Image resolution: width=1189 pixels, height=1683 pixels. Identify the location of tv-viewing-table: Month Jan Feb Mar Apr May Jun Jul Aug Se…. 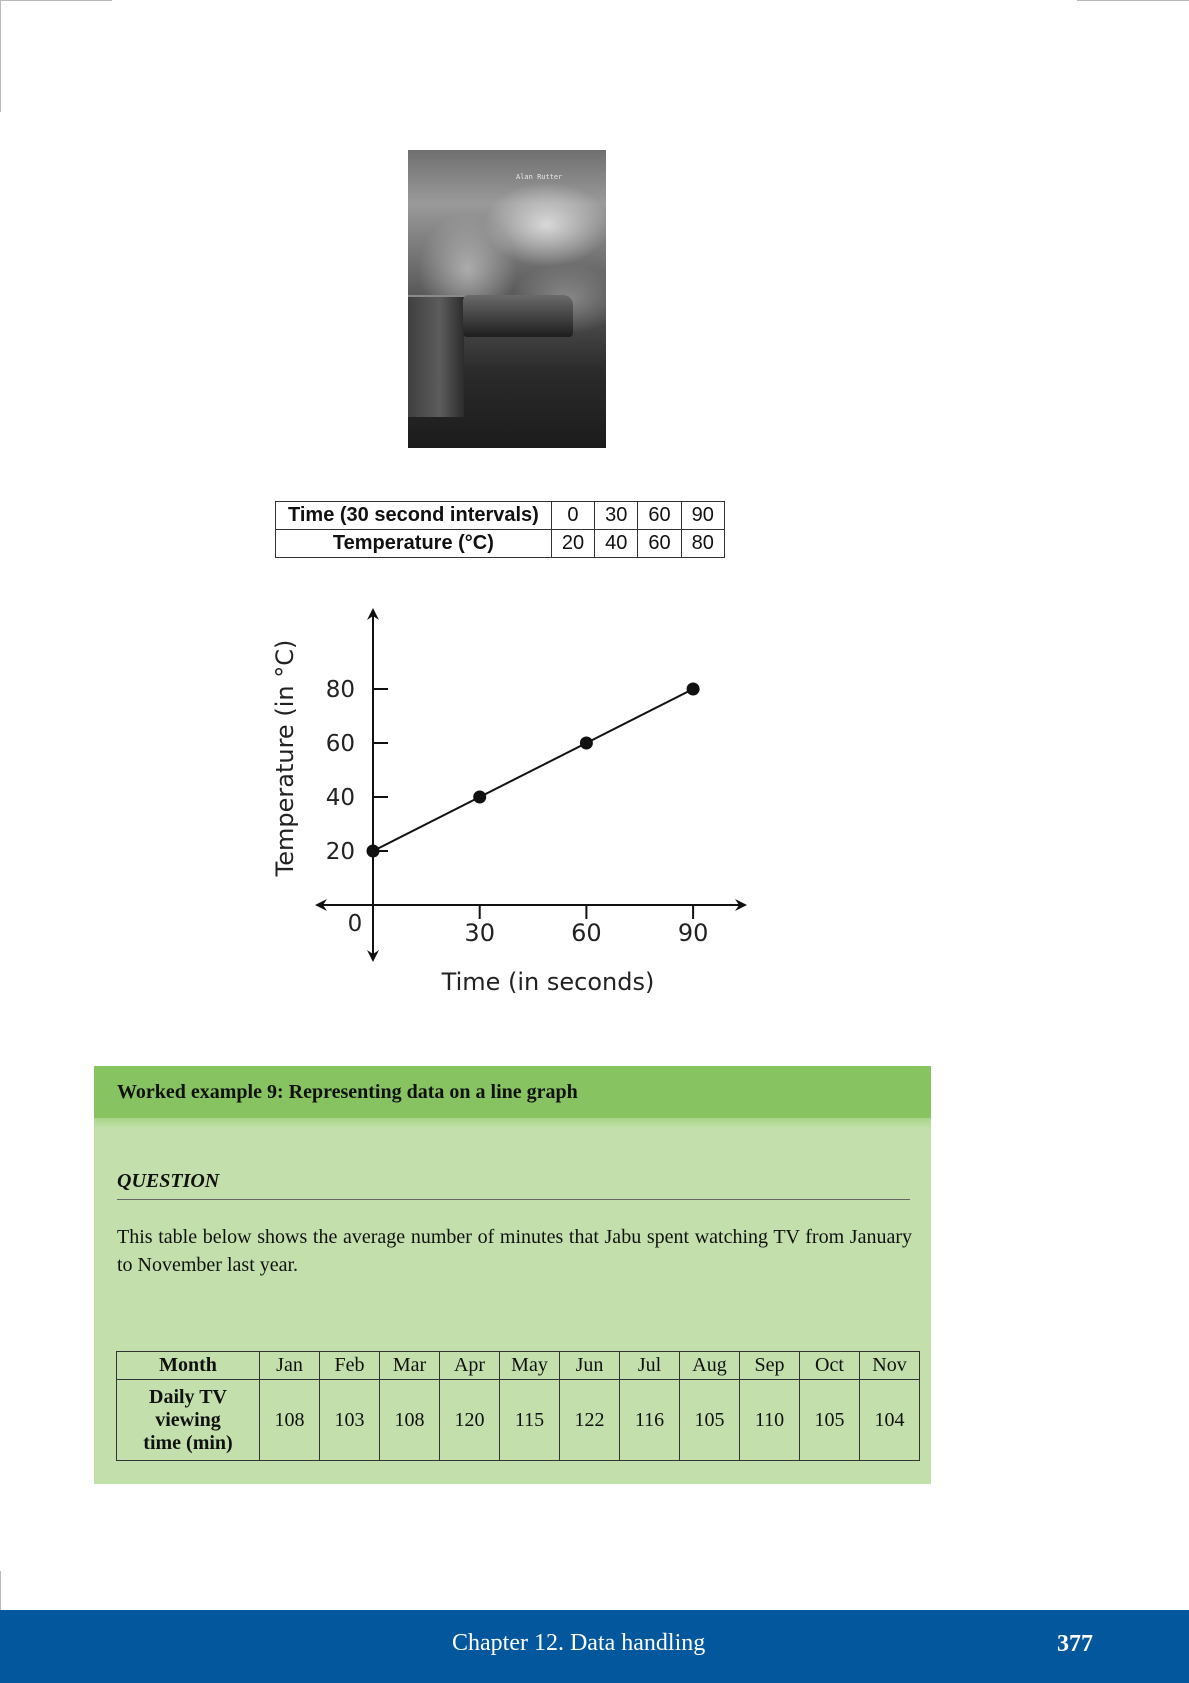
(518, 1406).